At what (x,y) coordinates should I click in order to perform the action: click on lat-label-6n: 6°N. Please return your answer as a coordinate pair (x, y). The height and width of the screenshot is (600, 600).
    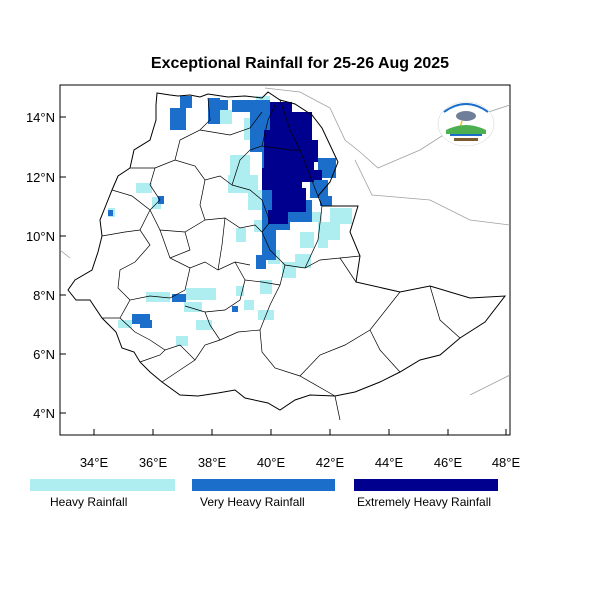
    Looking at the image, I should click on (44, 354).